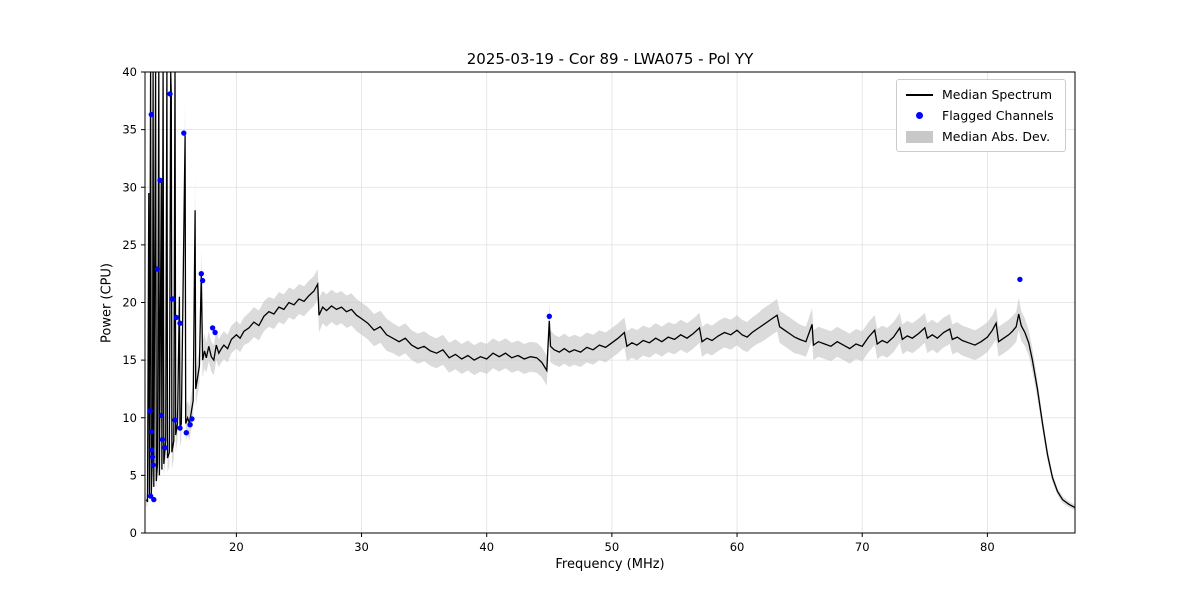  I want to click on legend-item-median-spectrum: Median Spectrum, so click(980, 94).